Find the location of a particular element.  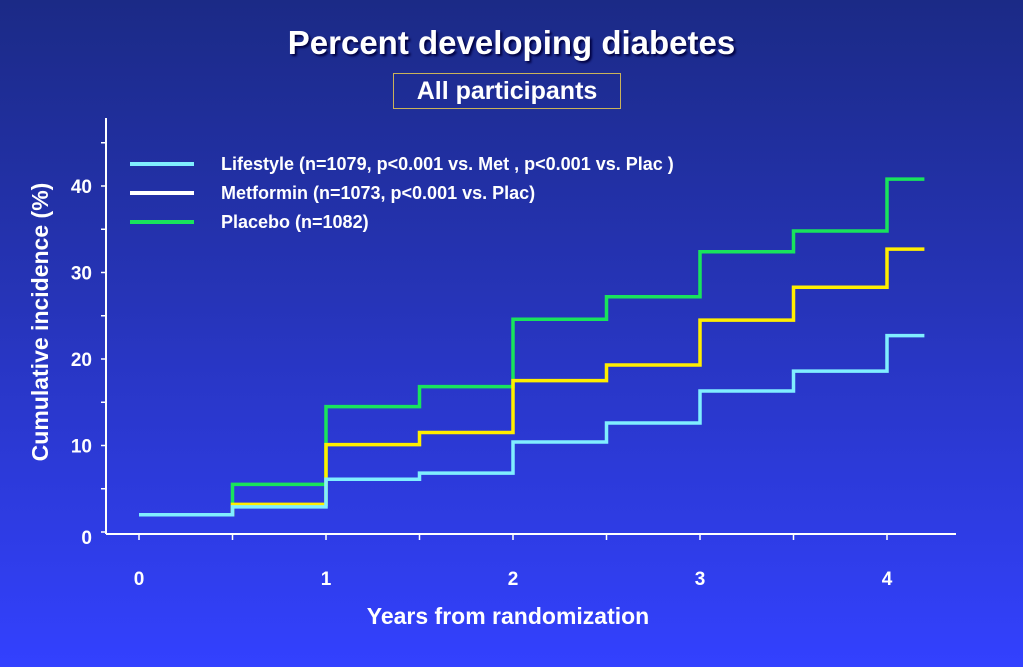

x-tick-label: 1 is located at coordinates (326, 579).